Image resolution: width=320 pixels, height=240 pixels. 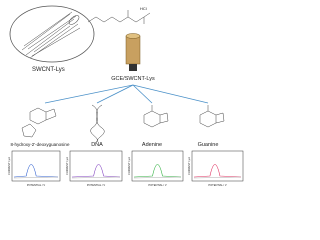 I want to click on electrode-label: GCE/SWCNT-Lys, so click(x=133, y=79).